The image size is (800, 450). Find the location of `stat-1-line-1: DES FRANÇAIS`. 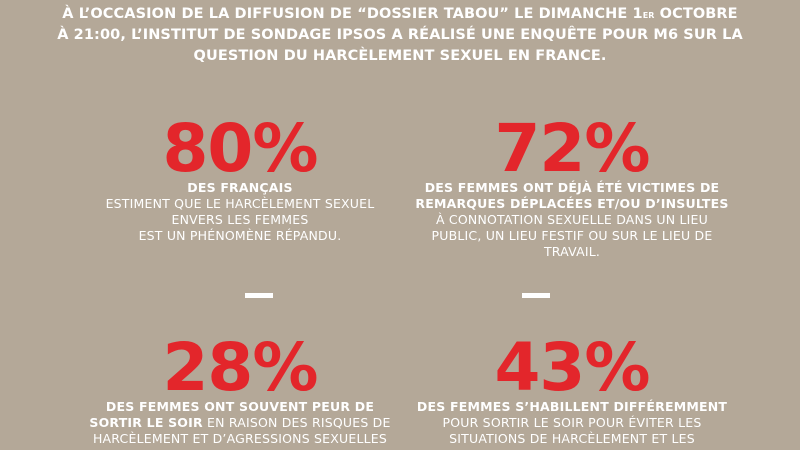

stat-1-line-1: DES FRANÇAIS is located at coordinates (240, 188).